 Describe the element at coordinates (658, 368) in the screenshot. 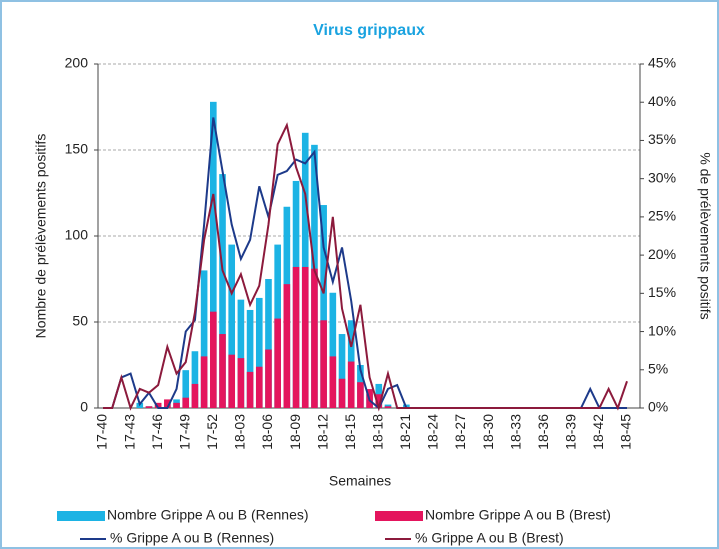

I see `y2-tick-label: 5%` at that location.